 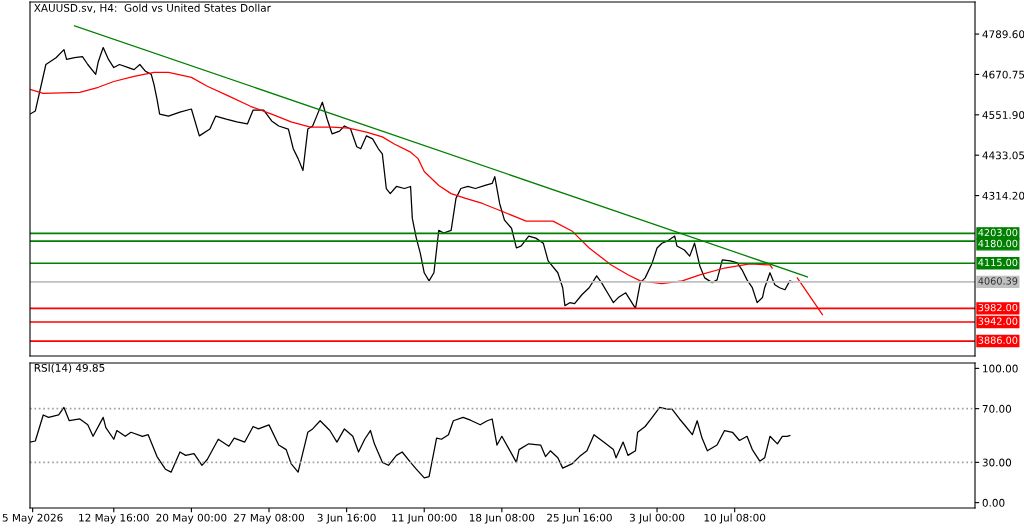 What do you see at coordinates (998, 262) in the screenshot?
I see `ref-line-label: 4115.00` at bounding box center [998, 262].